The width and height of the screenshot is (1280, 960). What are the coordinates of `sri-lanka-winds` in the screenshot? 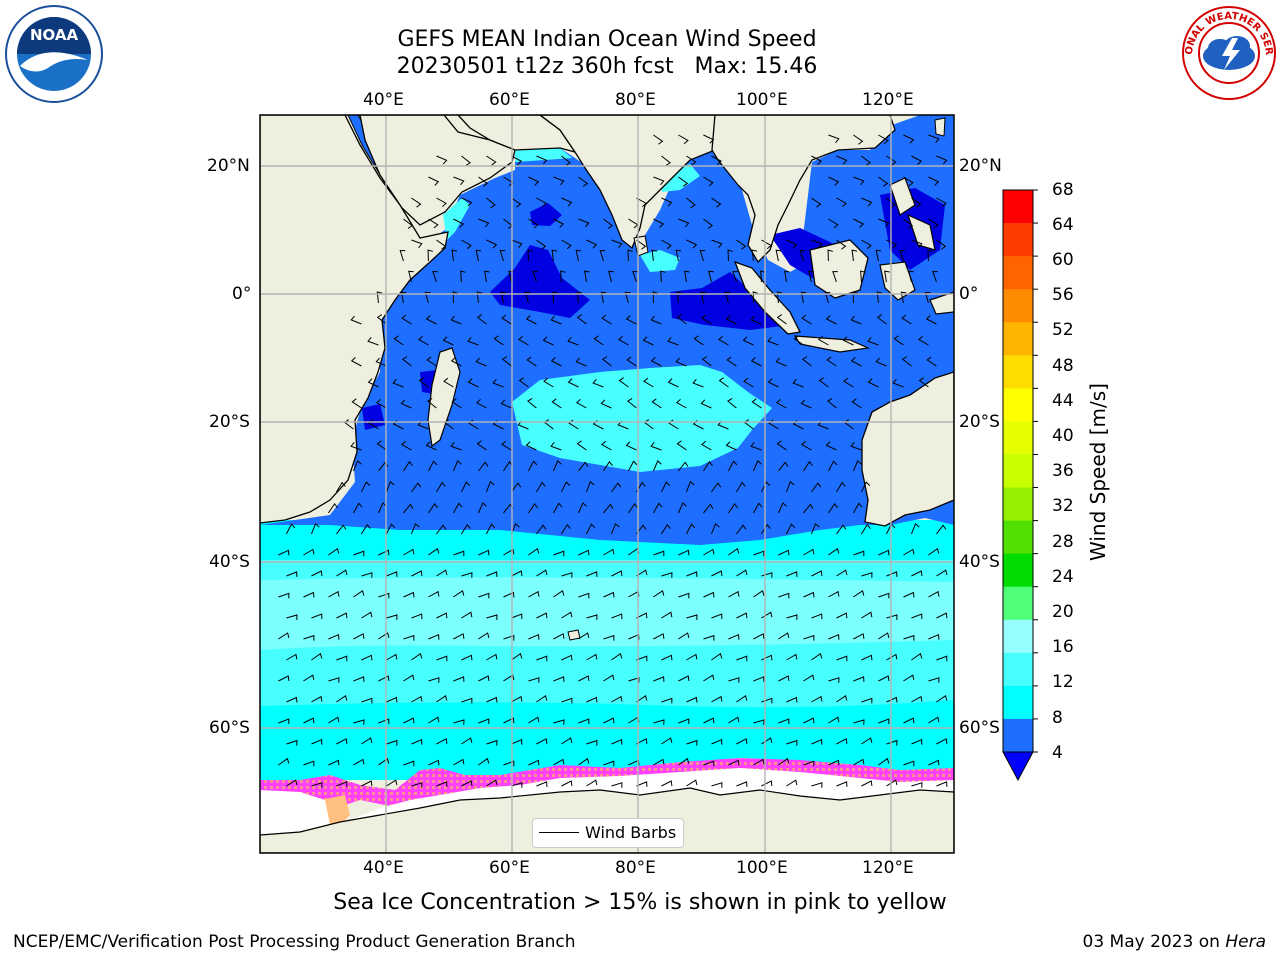 It's located at (660, 261).